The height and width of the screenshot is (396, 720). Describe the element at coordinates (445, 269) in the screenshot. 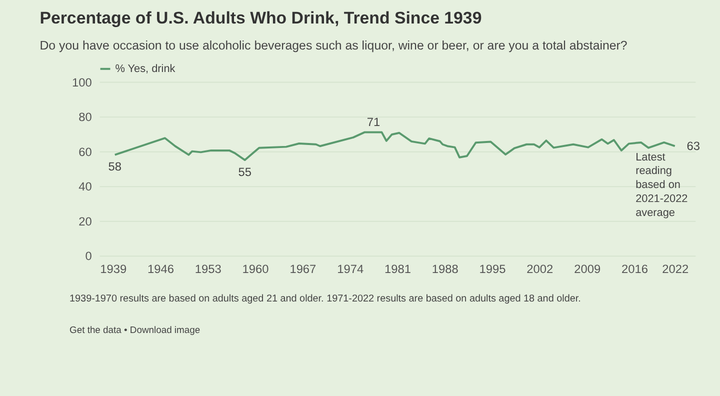

I see `x-tick-label: 1988` at that location.